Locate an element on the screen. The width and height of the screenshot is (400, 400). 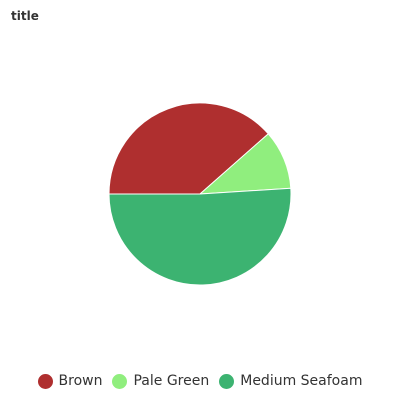
legend-item-pale-green: Pale Green is located at coordinates (160, 381).